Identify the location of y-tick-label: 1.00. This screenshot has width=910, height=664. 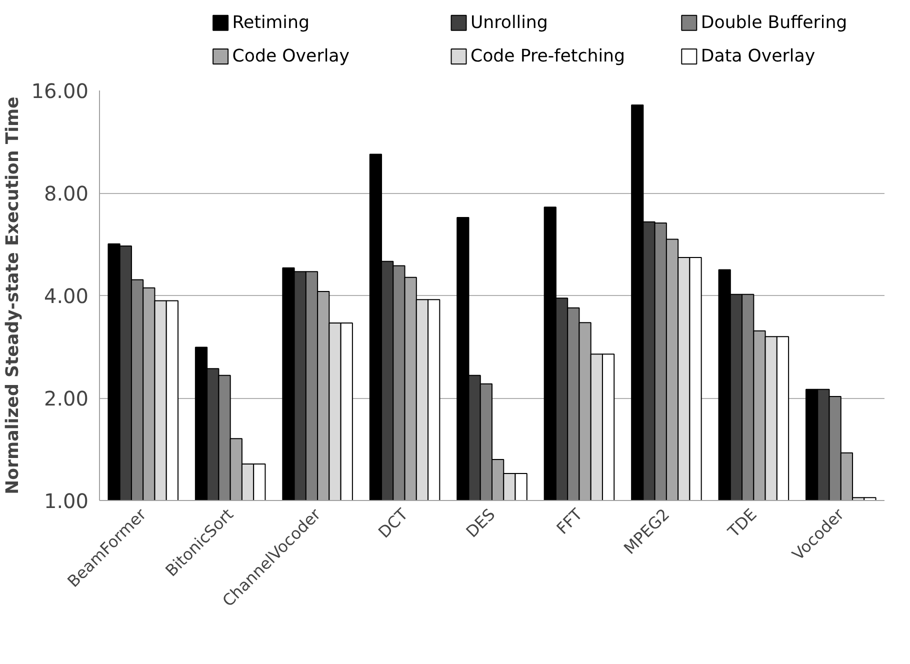
(66, 501).